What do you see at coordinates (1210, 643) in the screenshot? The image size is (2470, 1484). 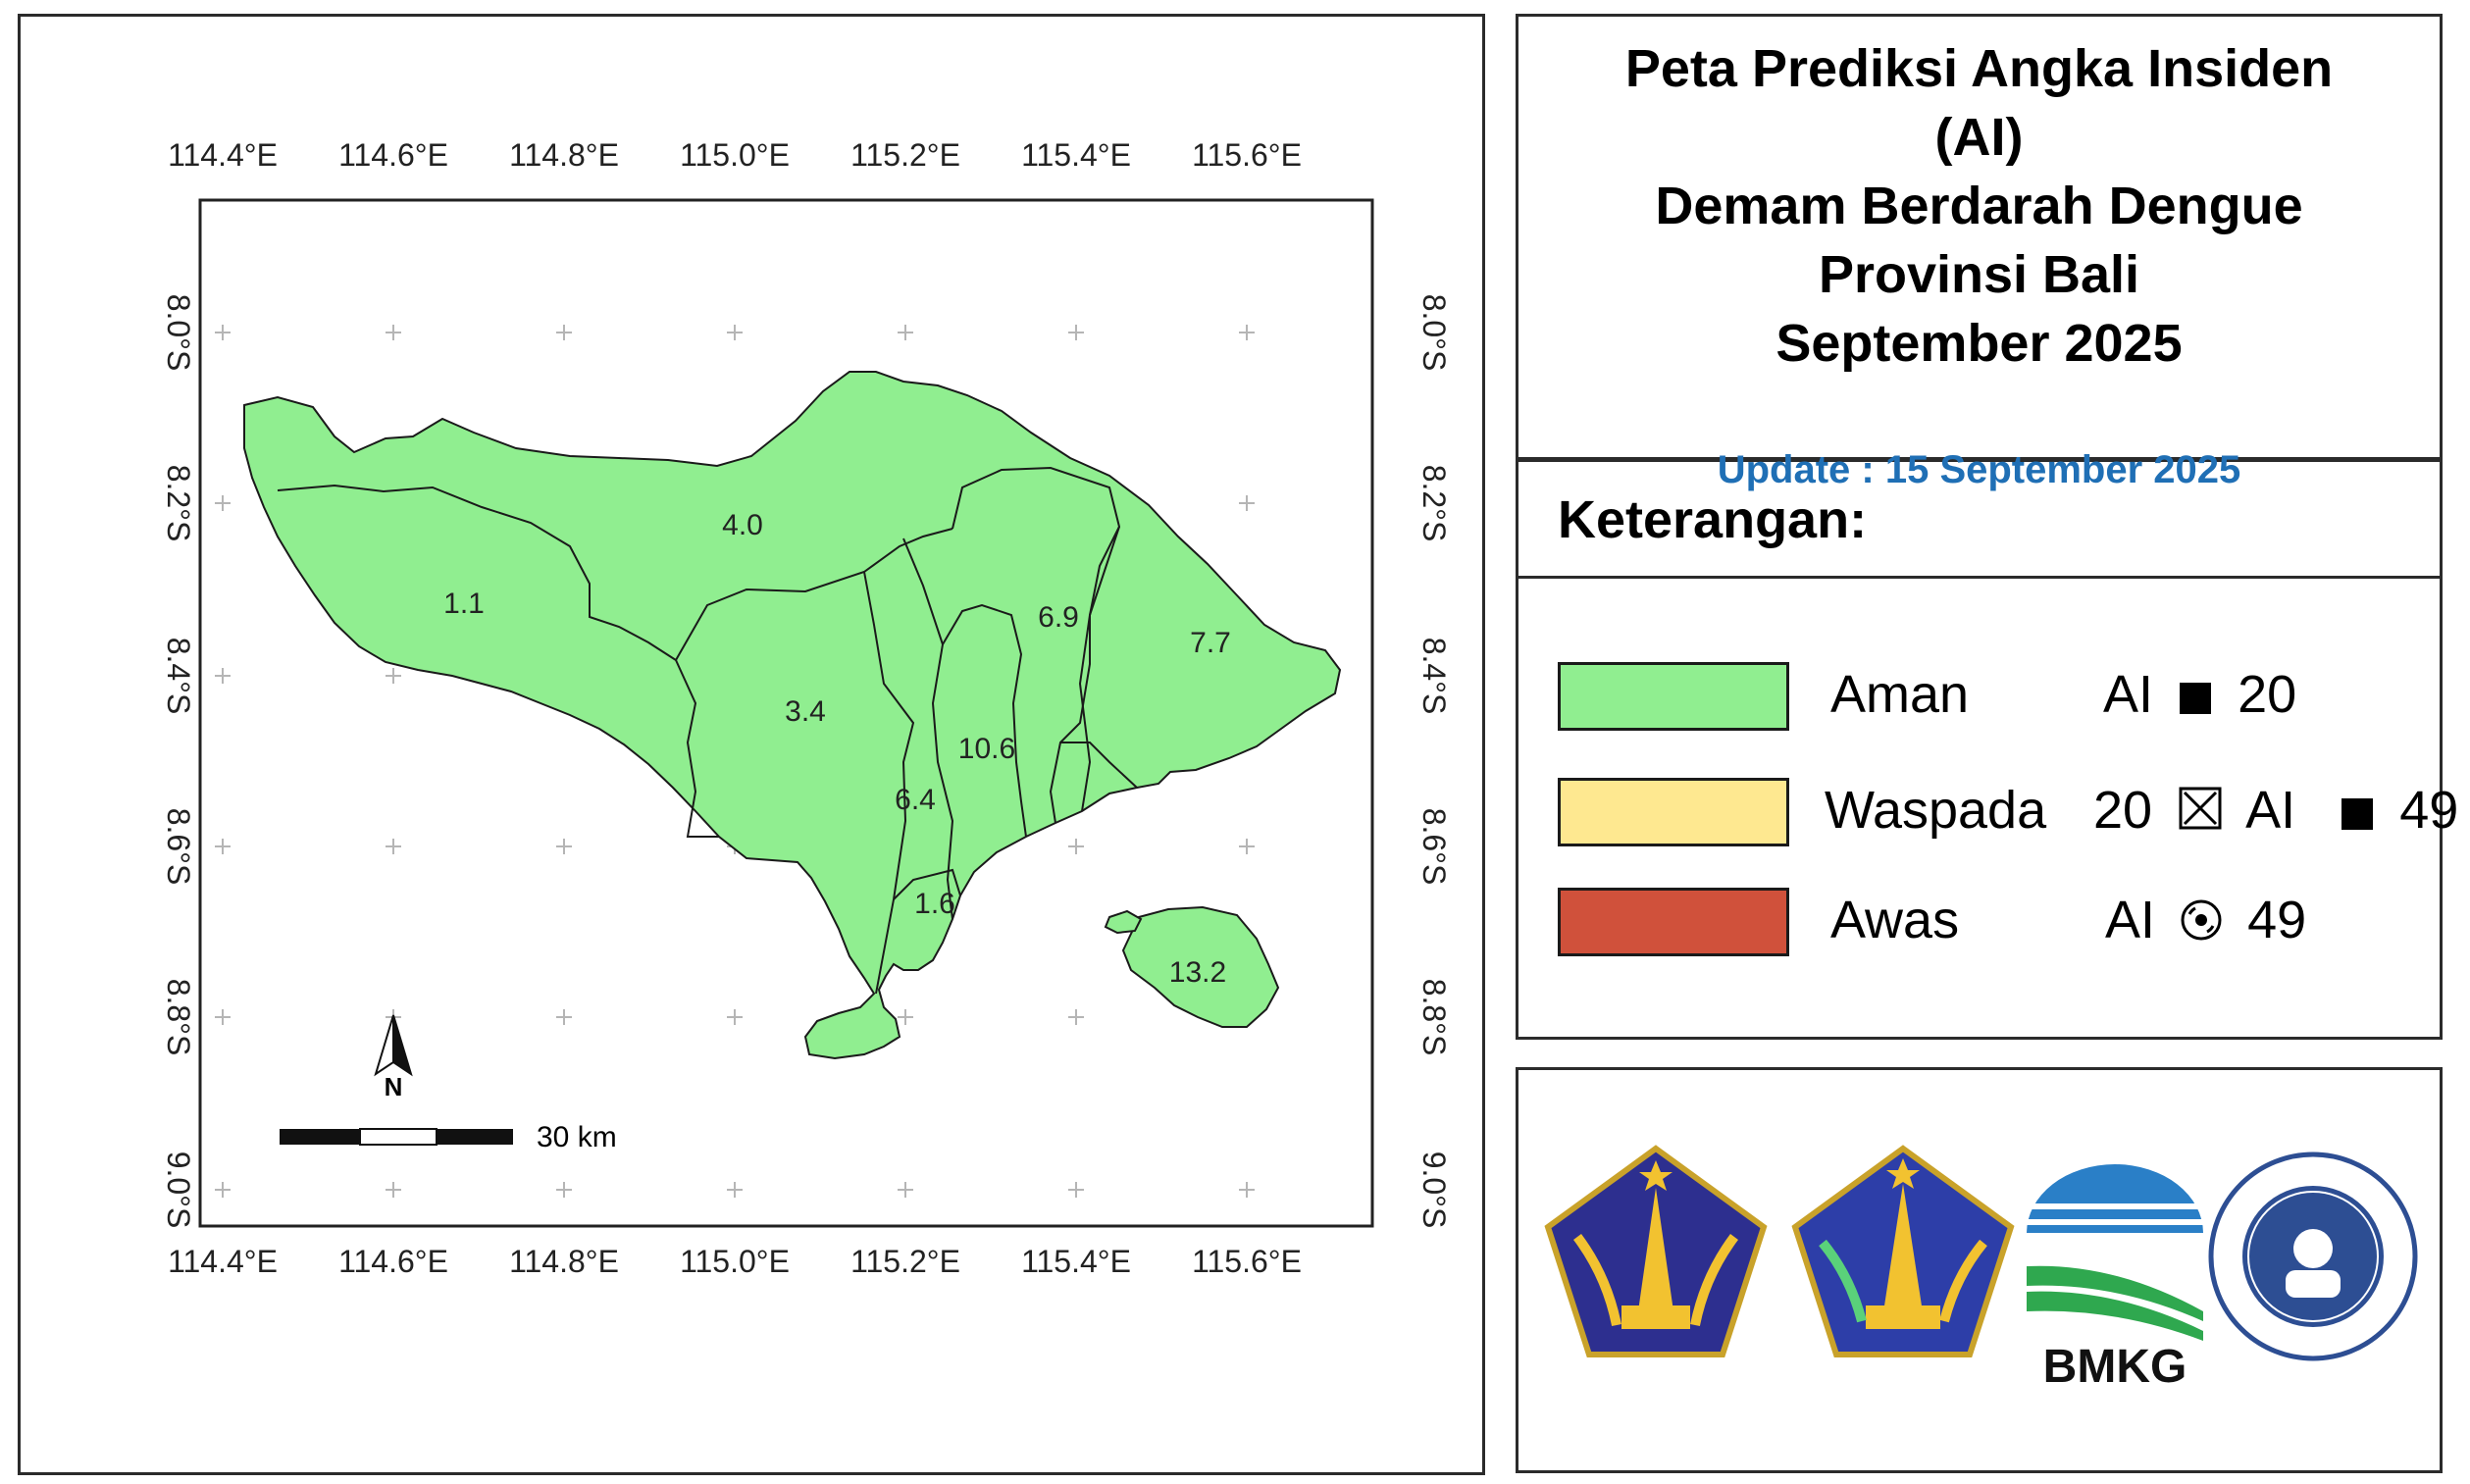 I see `region-label-karangasem: 7.7` at bounding box center [1210, 643].